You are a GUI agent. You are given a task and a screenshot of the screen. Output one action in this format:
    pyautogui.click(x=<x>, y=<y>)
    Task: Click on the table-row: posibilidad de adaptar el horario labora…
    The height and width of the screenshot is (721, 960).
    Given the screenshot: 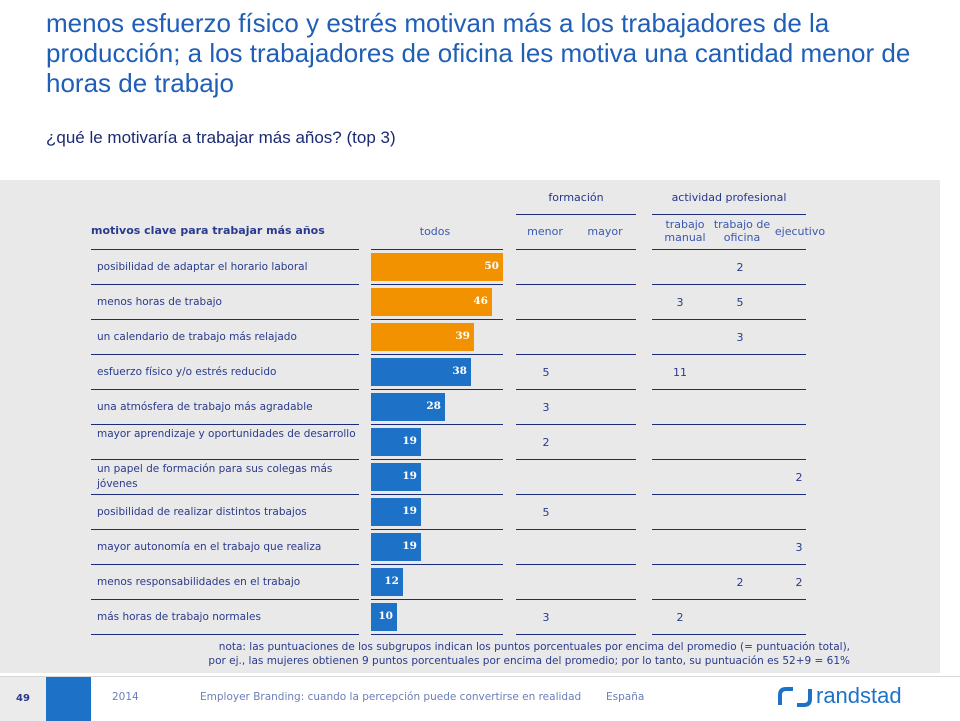 What is the action you would take?
    pyautogui.click(x=470, y=267)
    